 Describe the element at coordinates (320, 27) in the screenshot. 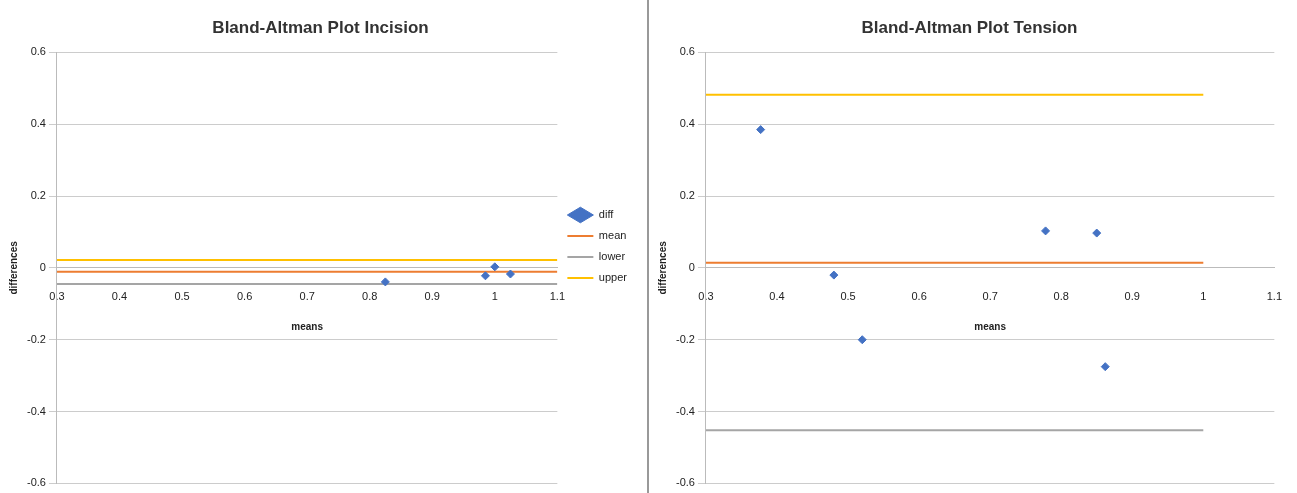

I see `chart-title: Bland-Altman Plot Incision` at that location.